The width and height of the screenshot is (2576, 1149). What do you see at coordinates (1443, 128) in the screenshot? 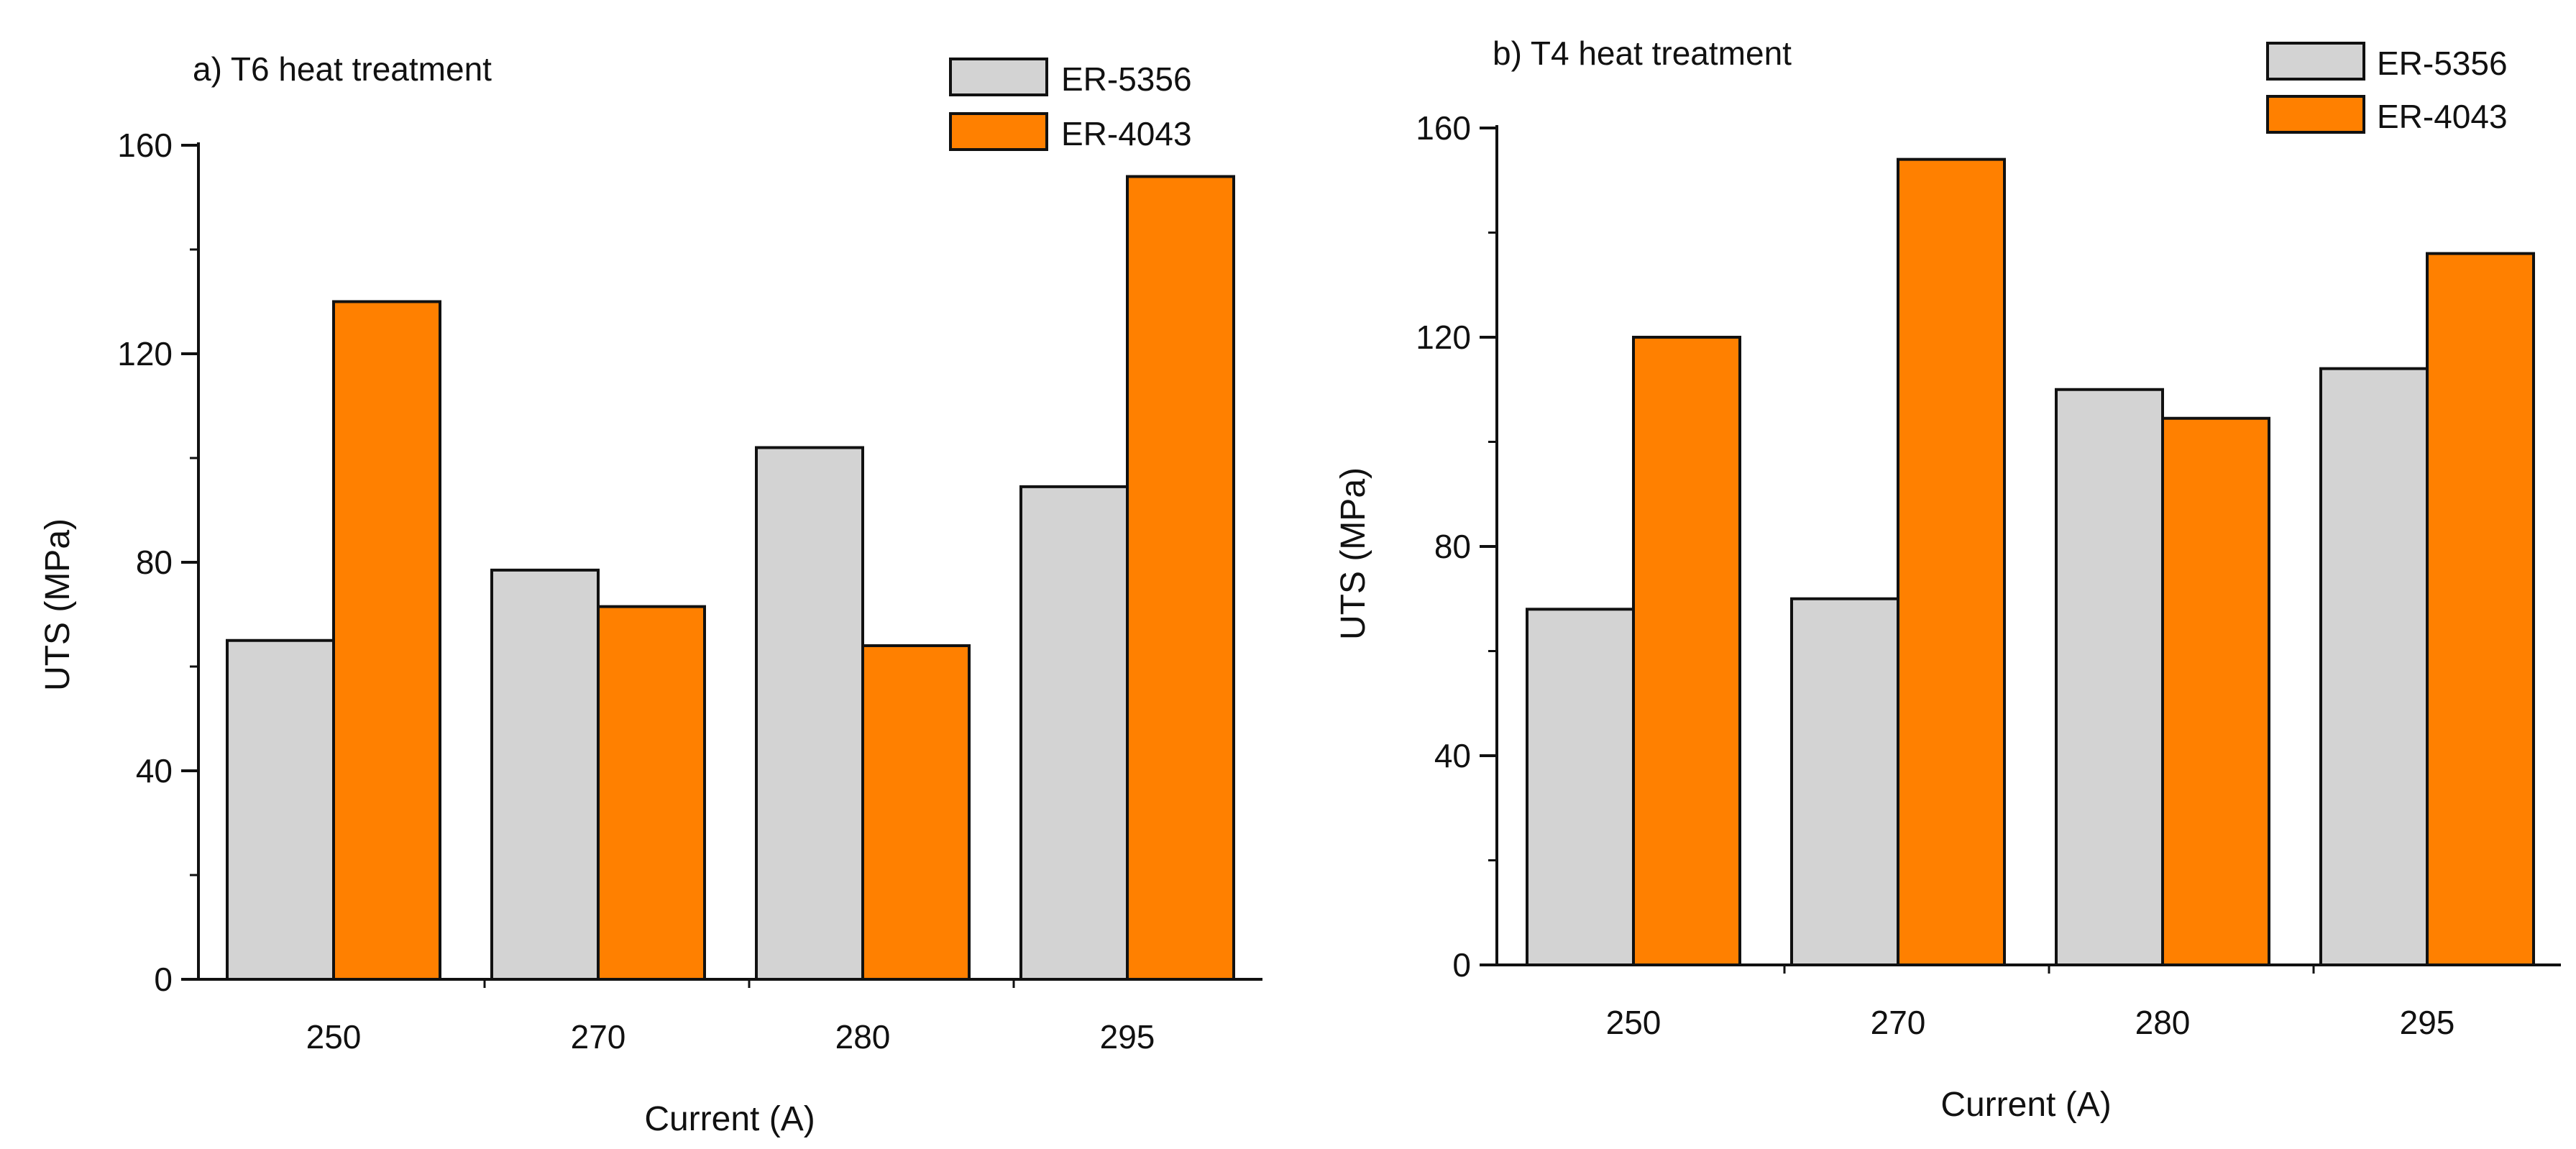
I see `panel-b-y-tick-label-160: 160` at bounding box center [1443, 128].